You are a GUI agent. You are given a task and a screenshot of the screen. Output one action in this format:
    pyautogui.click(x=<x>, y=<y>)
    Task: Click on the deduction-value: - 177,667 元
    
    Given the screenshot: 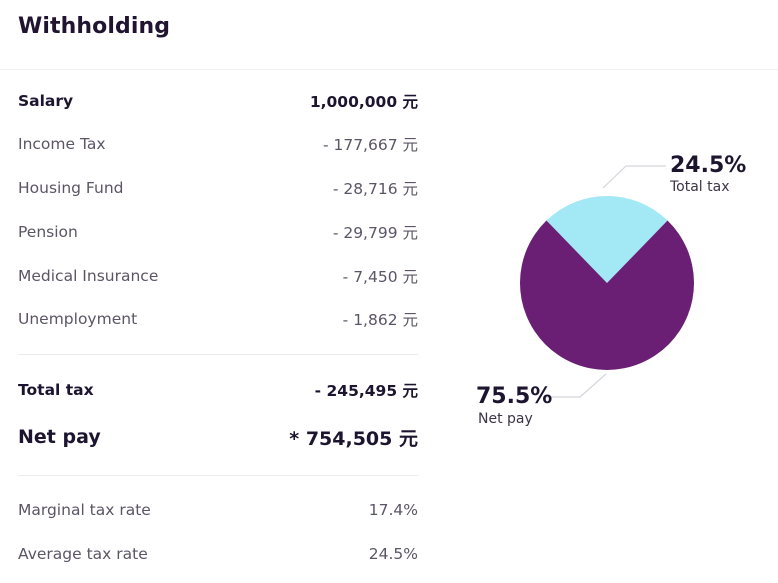 What is the action you would take?
    pyautogui.click(x=370, y=145)
    